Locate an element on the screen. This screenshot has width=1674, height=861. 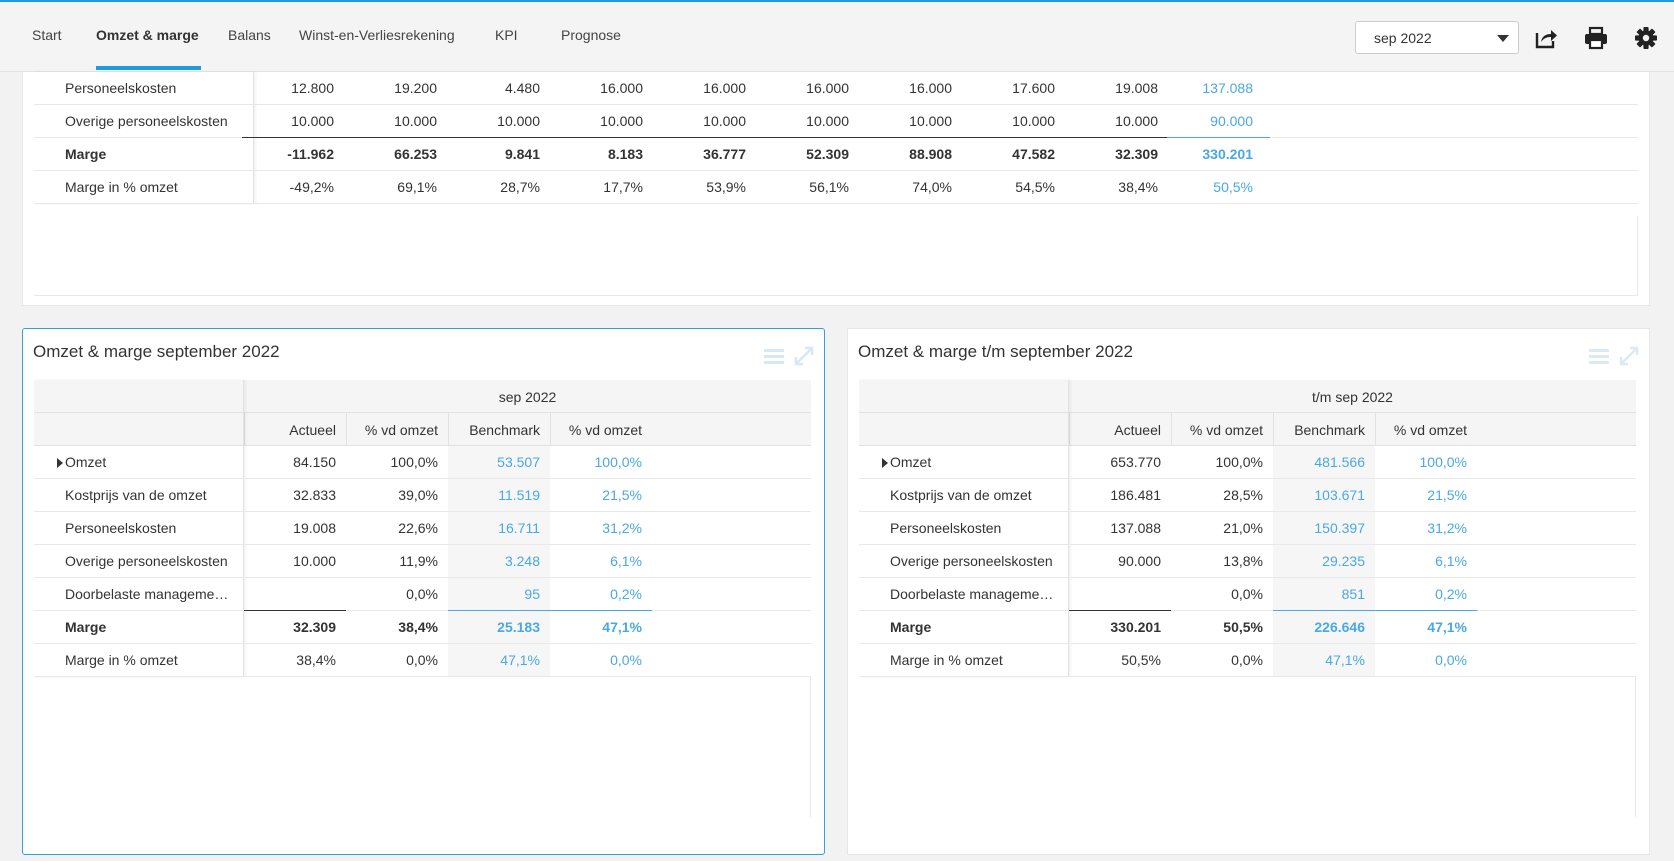
panel-title: Omzet & marge t/m september 2022 is located at coordinates (995, 351).